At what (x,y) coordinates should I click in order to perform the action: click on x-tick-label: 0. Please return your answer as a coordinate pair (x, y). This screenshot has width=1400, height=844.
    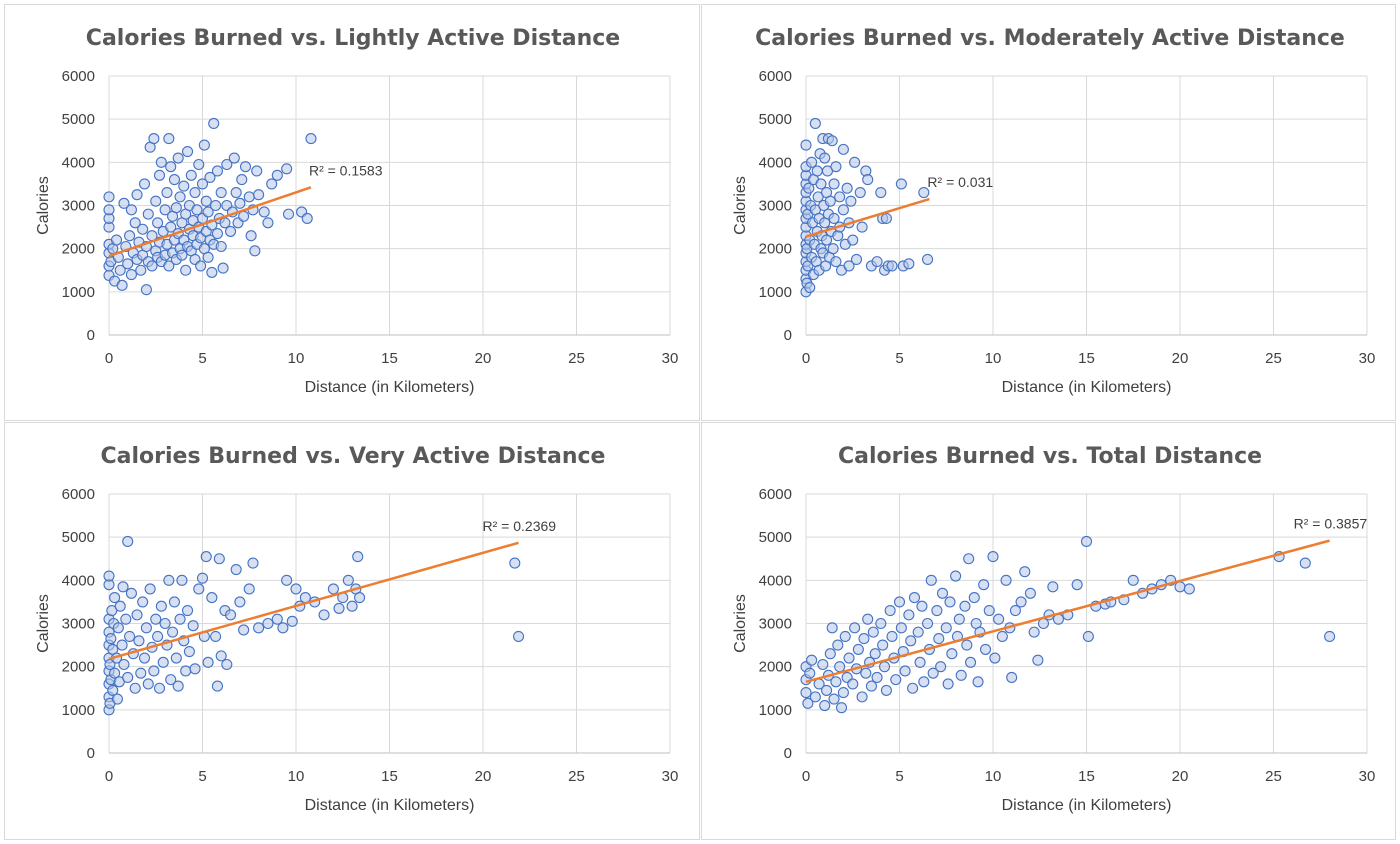
    Looking at the image, I should click on (109, 358).